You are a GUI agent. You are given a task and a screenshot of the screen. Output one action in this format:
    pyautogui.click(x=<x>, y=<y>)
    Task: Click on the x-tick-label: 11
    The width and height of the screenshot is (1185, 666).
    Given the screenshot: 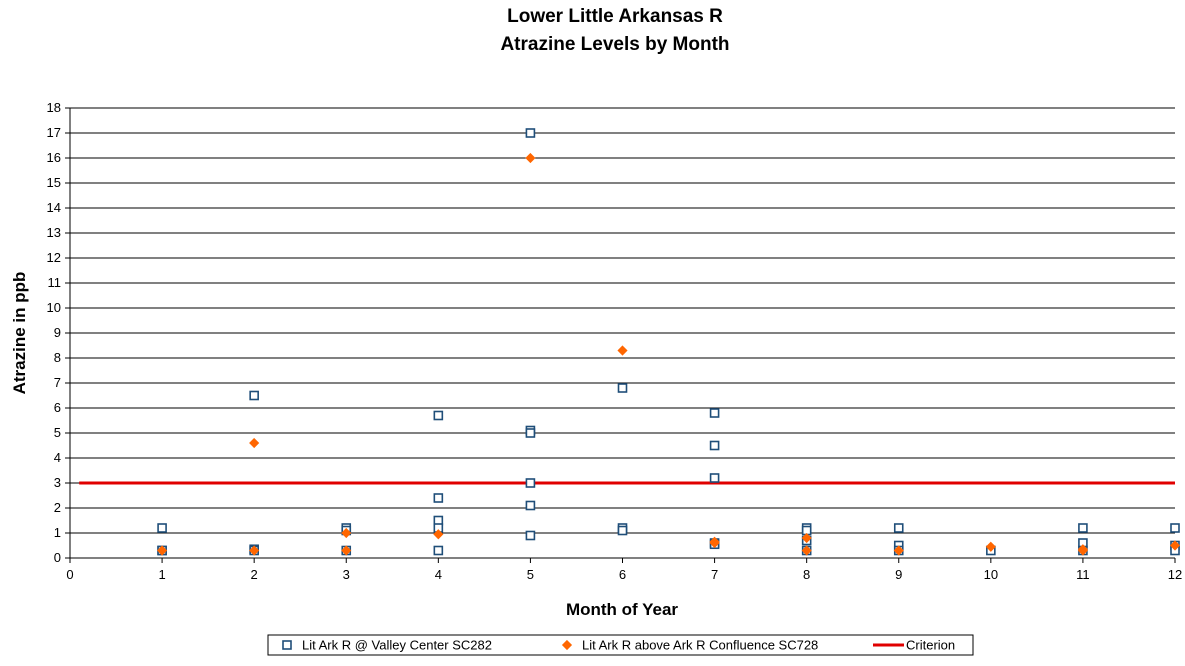 What is the action you would take?
    pyautogui.click(x=1083, y=574)
    